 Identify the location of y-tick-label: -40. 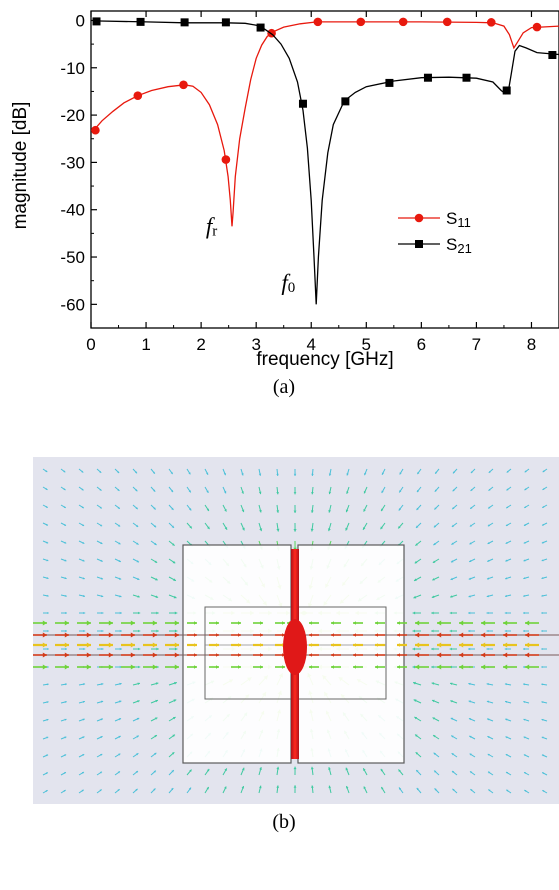
(72, 210).